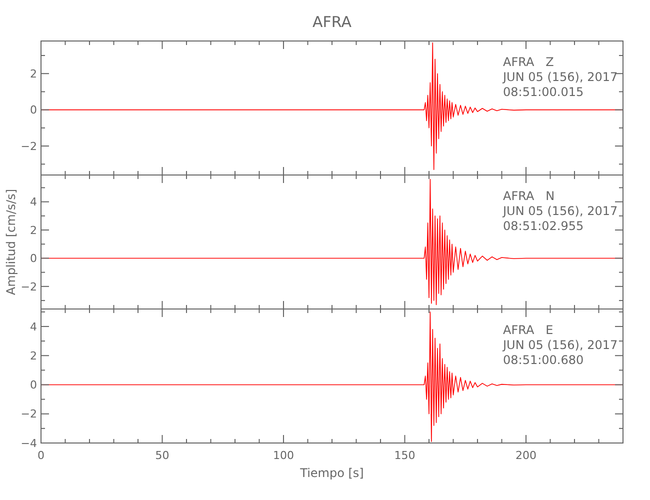  I want to click on x-axis-title: Tiempo [s], so click(331, 473).